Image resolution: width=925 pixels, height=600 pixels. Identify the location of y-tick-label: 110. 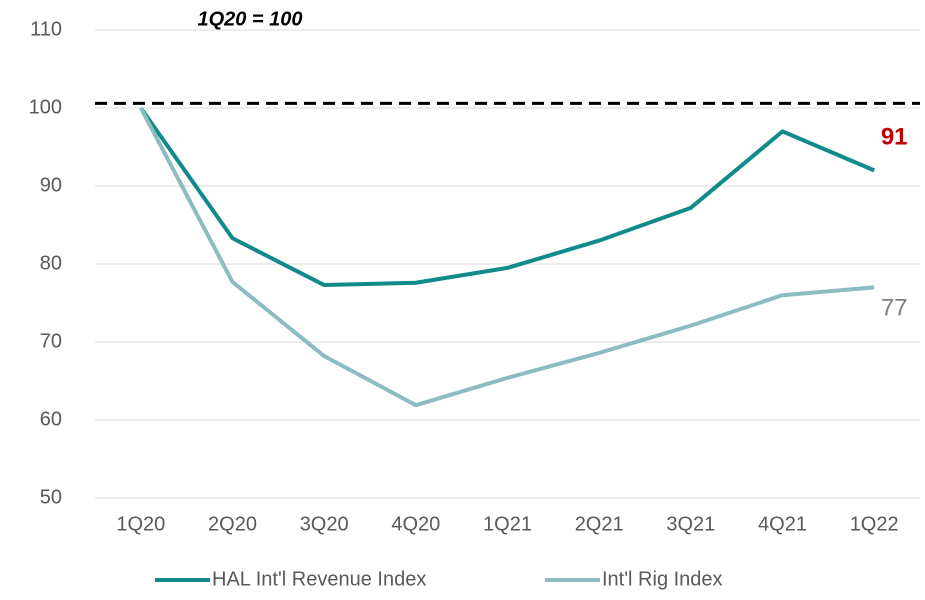
(46, 29).